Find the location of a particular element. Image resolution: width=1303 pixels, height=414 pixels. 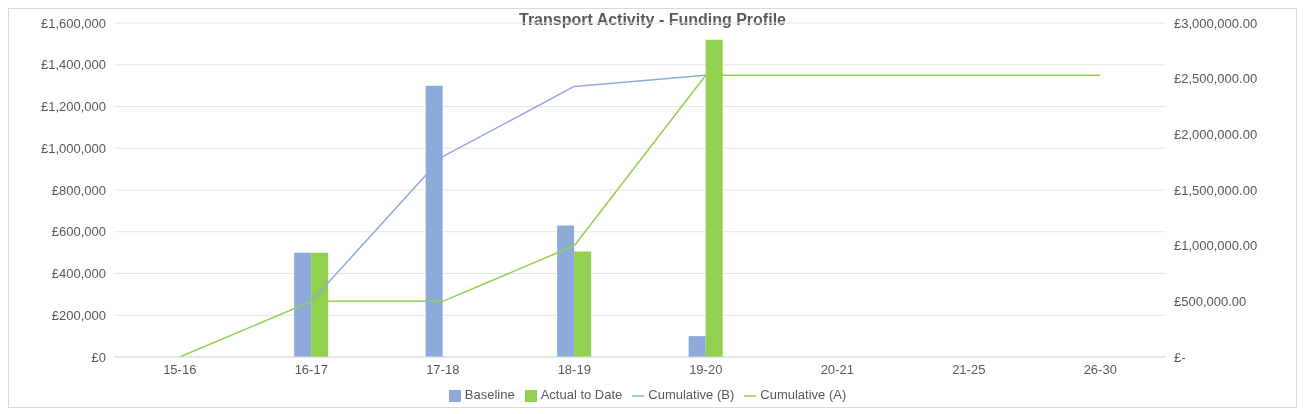

y-tick-label: £200,000 is located at coordinates (78, 315).